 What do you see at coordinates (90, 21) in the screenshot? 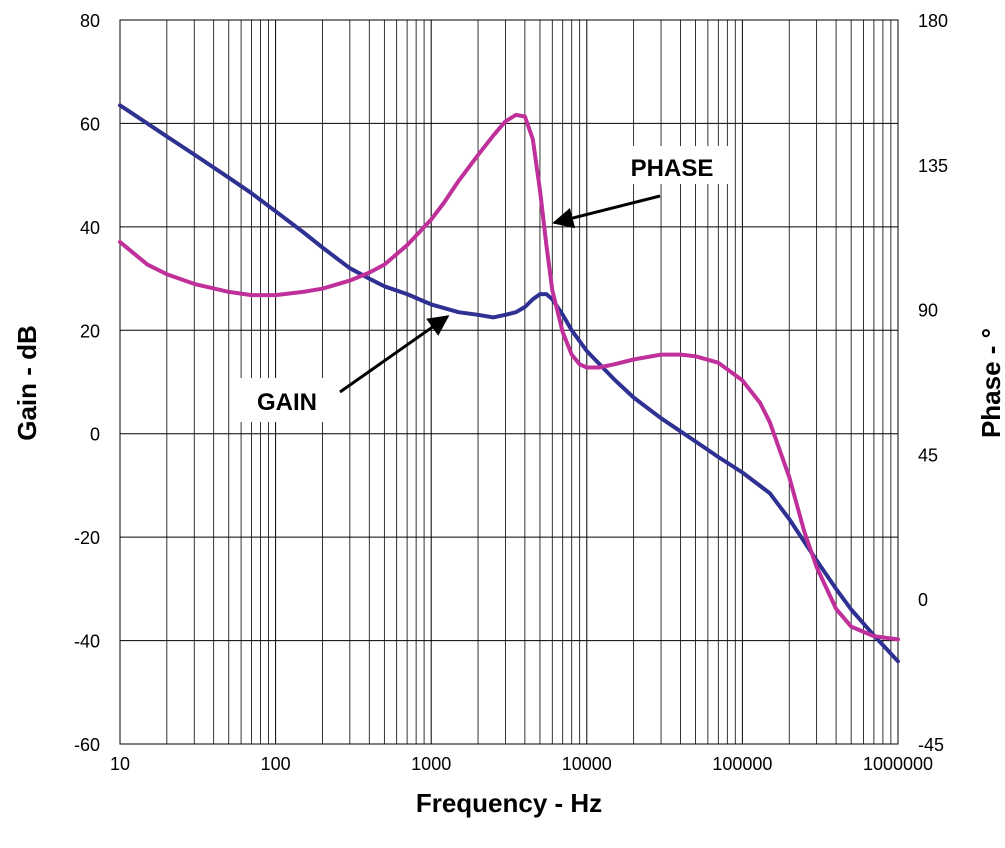
I see `y-tick-label: 80` at bounding box center [90, 21].